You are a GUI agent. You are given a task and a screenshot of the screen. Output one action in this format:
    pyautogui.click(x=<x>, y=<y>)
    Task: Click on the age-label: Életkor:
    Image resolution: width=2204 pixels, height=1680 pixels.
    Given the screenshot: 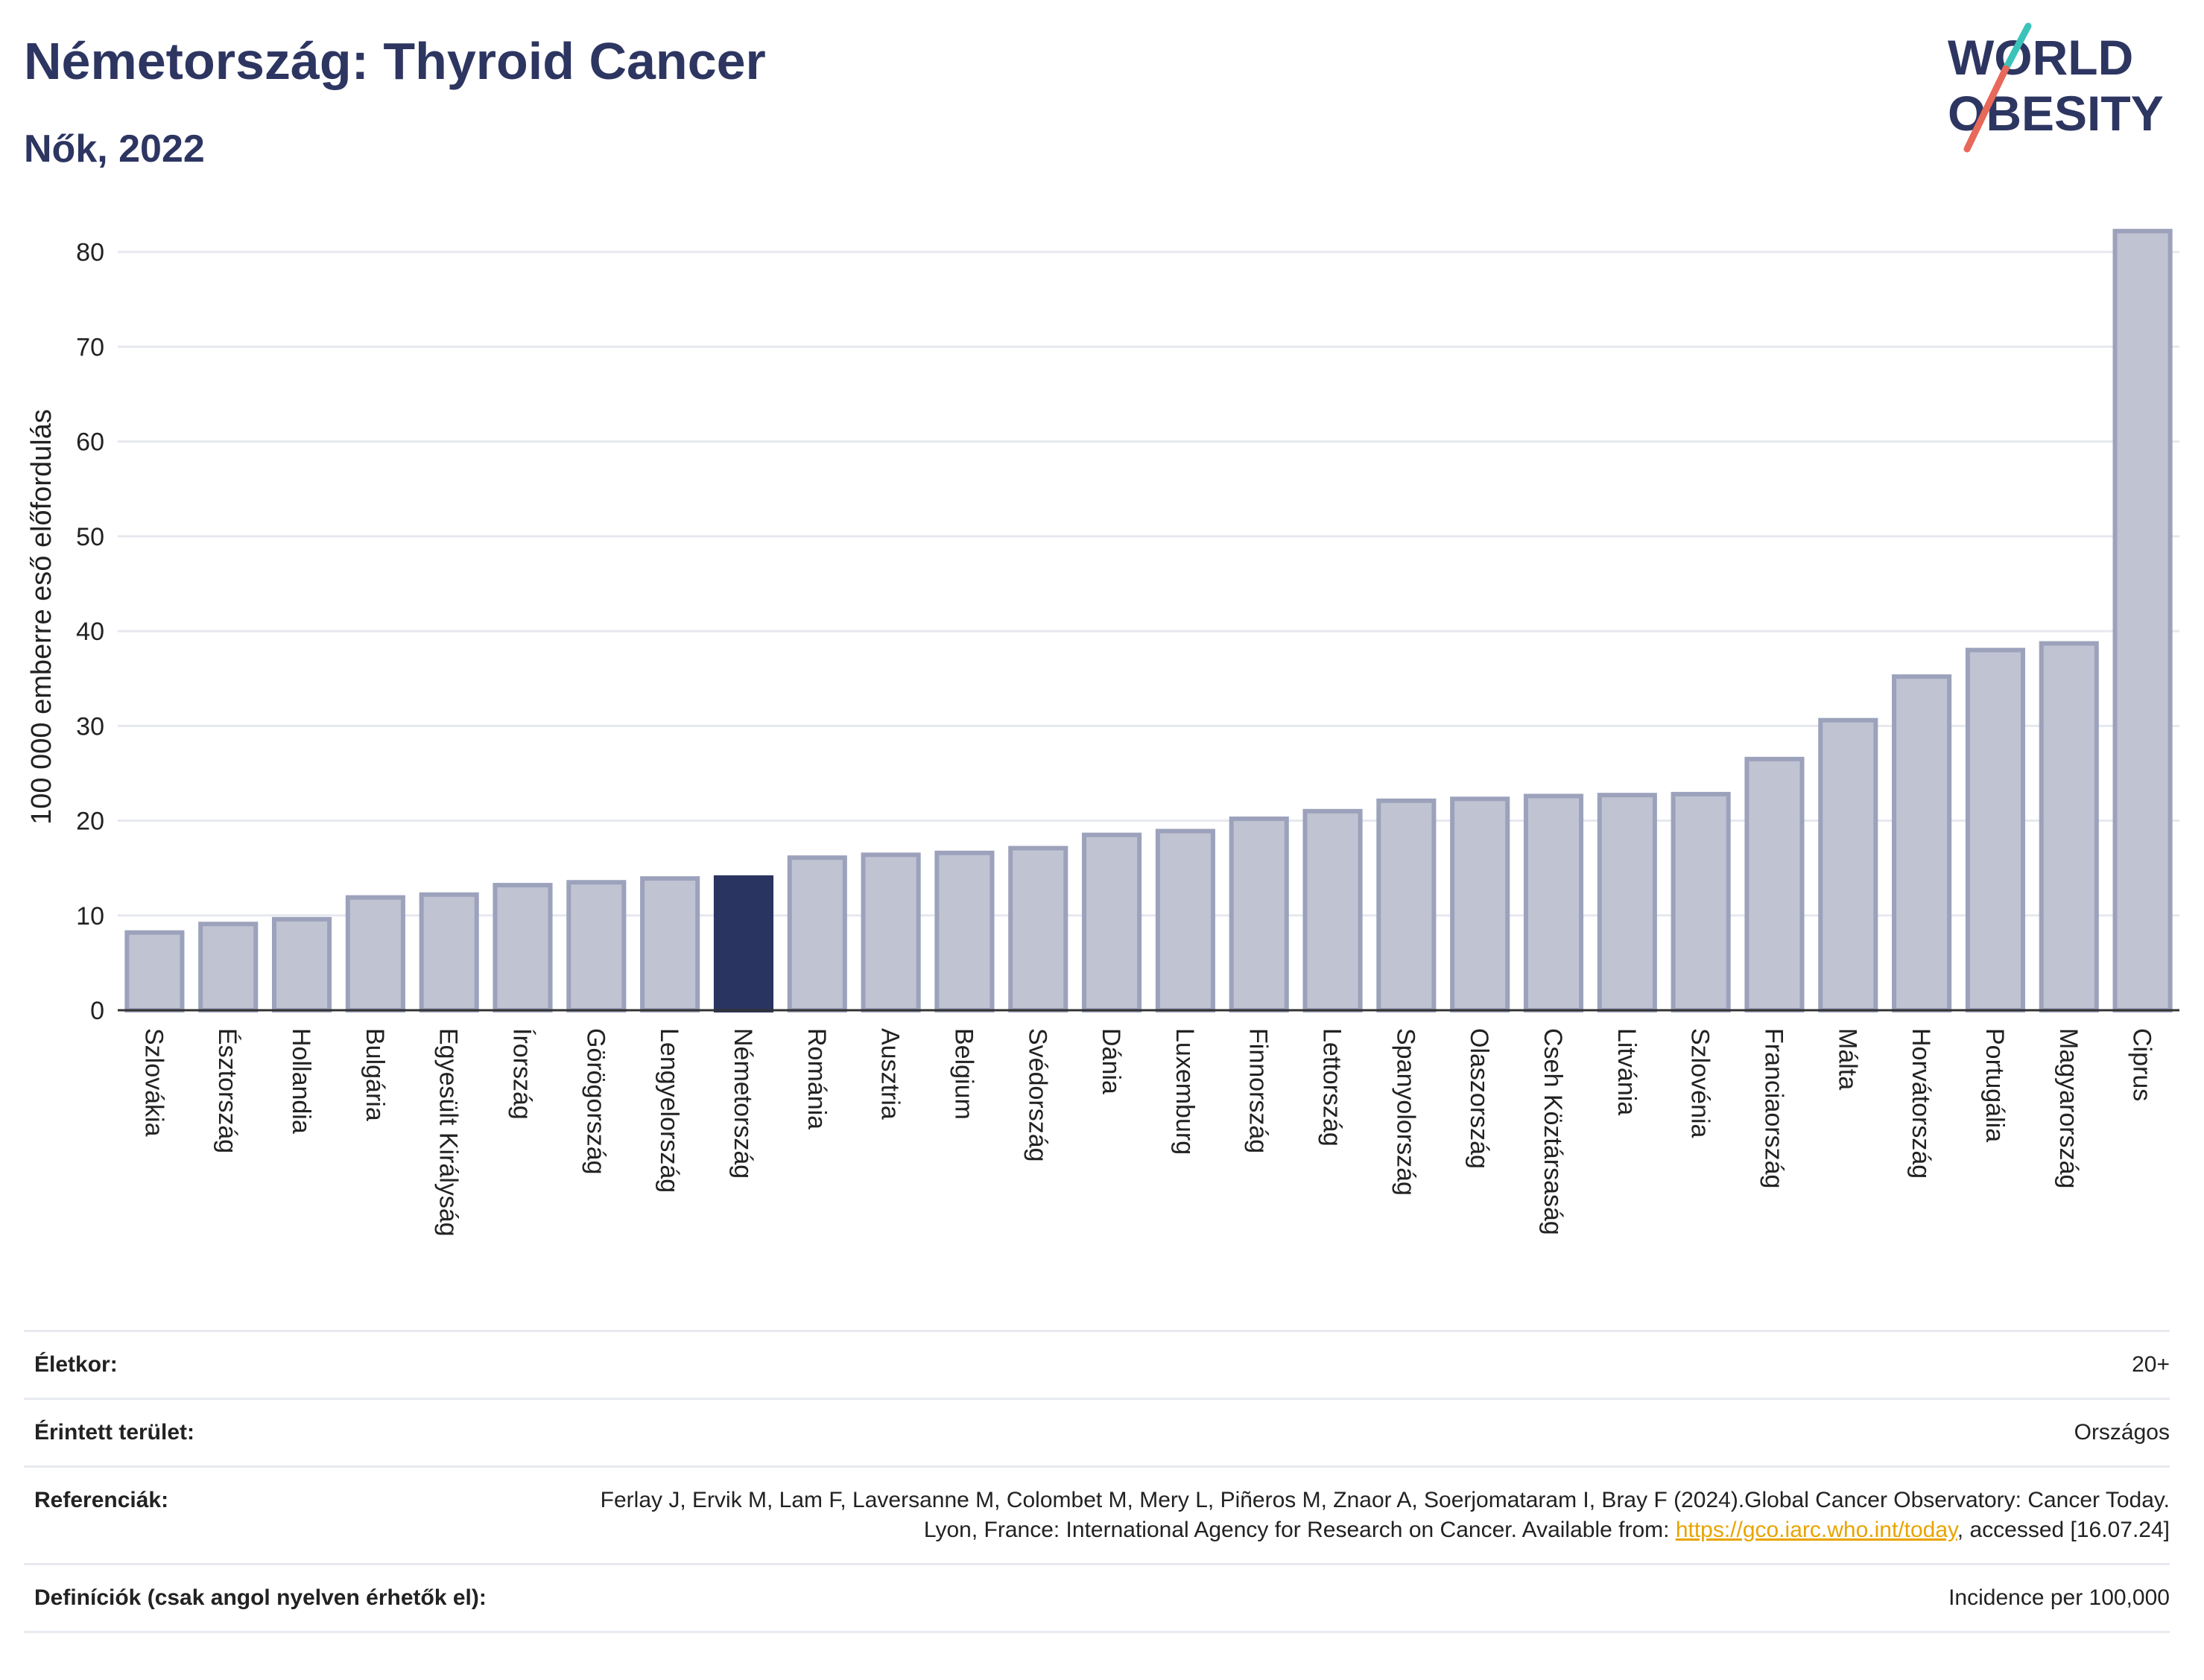 What is the action you would take?
    pyautogui.click(x=76, y=1364)
    